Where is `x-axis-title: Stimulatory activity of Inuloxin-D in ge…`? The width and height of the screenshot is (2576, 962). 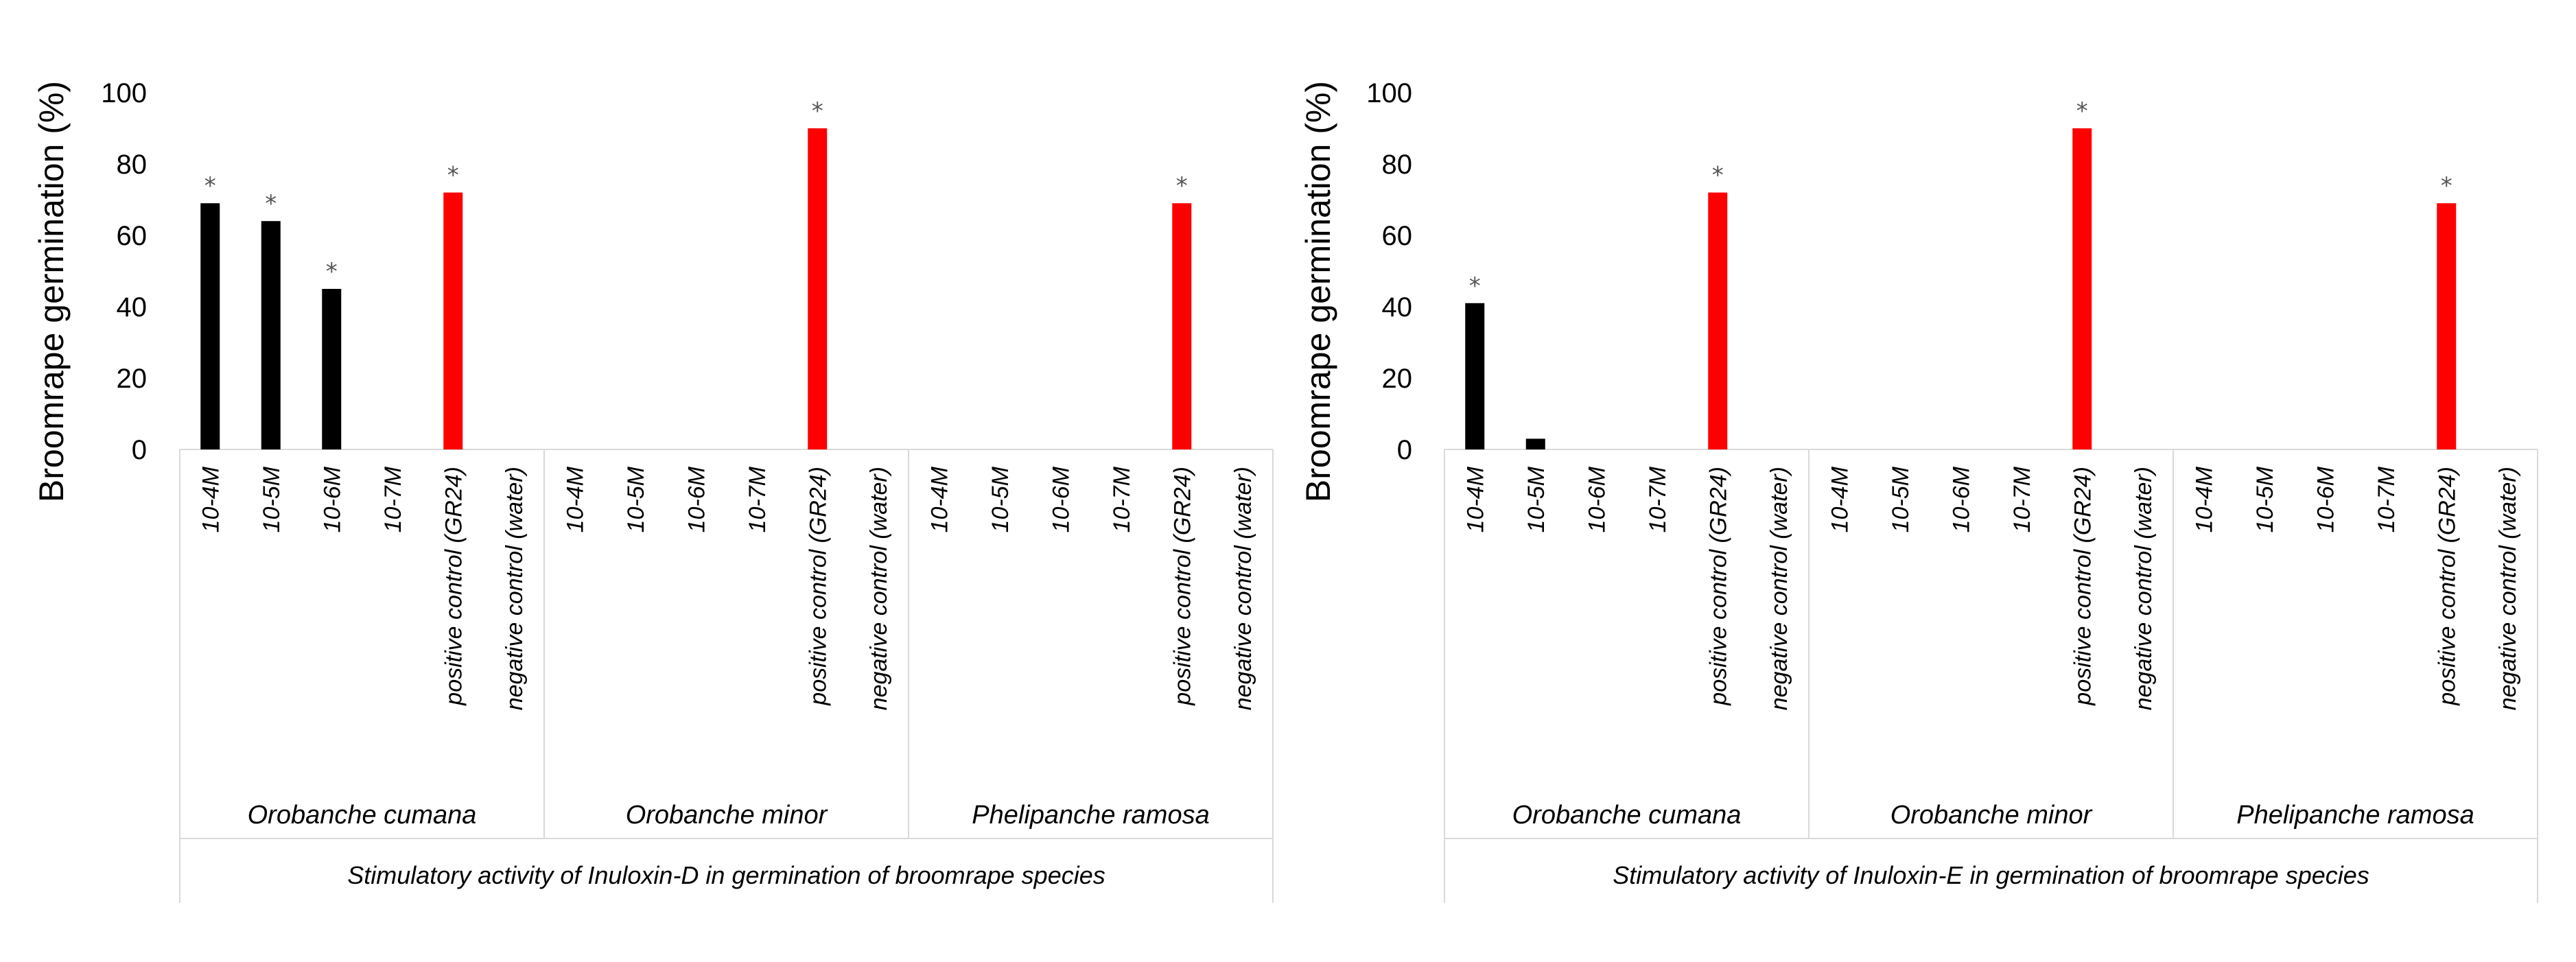 x-axis-title: Stimulatory activity of Inuloxin-D in ge… is located at coordinates (726, 875).